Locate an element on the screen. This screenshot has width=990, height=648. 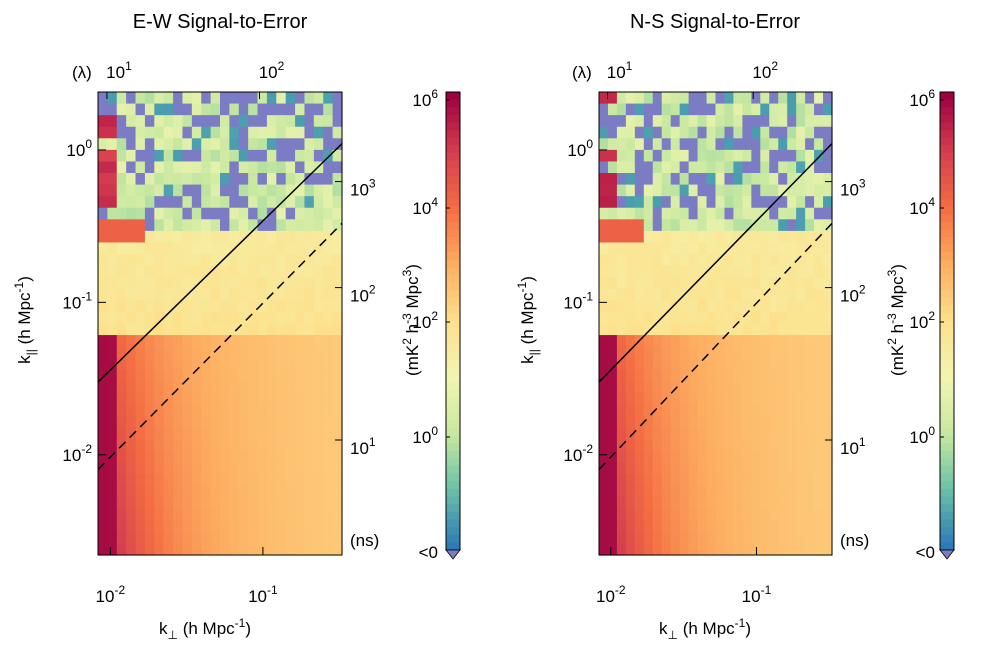
top-tick-label: 101 is located at coordinates (119, 70).